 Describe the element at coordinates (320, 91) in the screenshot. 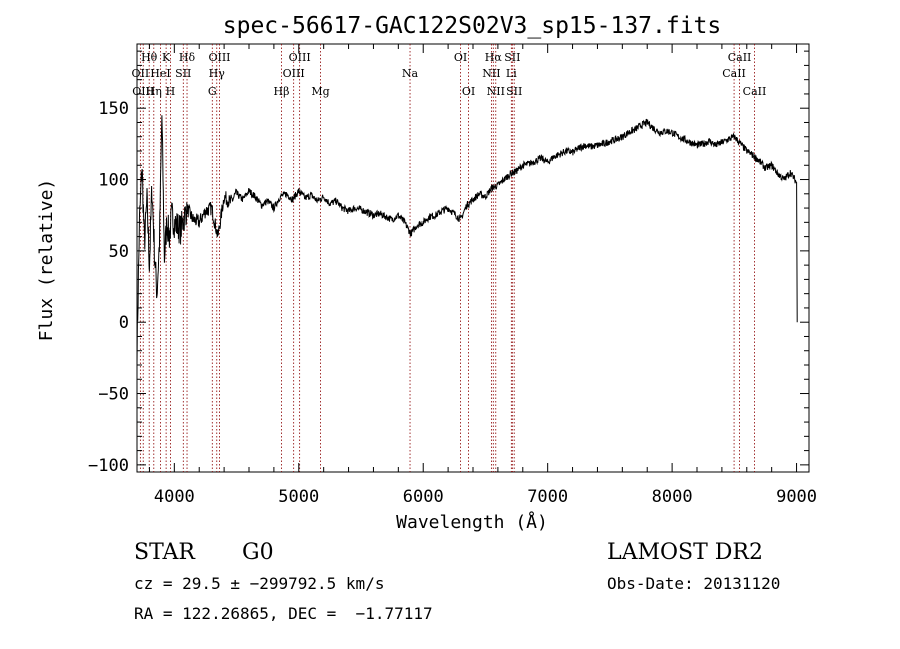

I see `marker-label-15: Mg` at that location.